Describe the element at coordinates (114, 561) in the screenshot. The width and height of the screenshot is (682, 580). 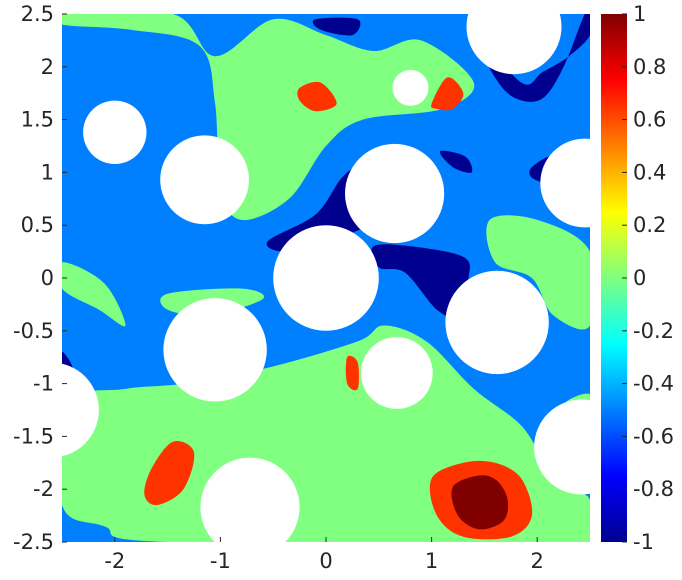
I see `x-tick-label: -2` at that location.